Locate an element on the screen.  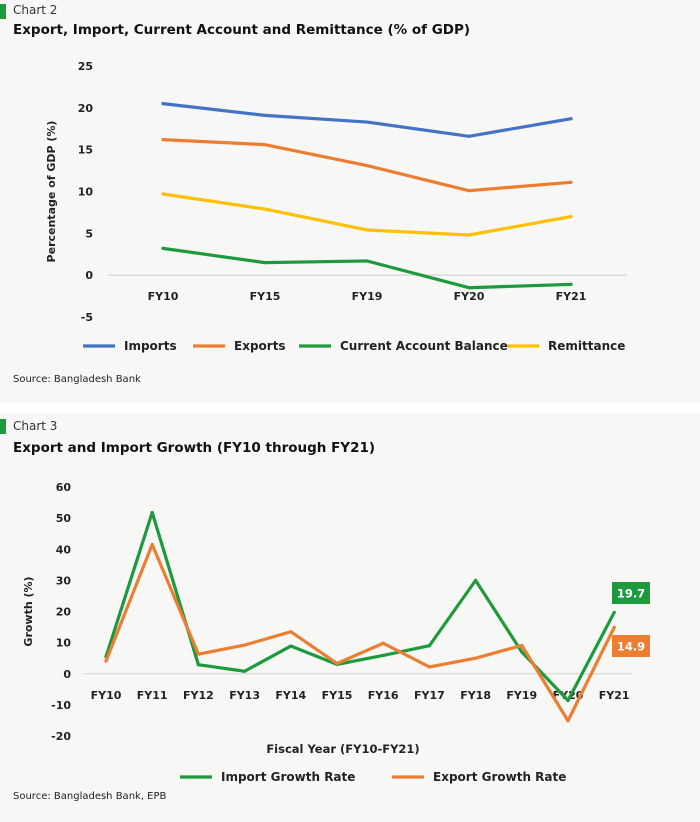
legend-label: Remittance is located at coordinates (586, 346).